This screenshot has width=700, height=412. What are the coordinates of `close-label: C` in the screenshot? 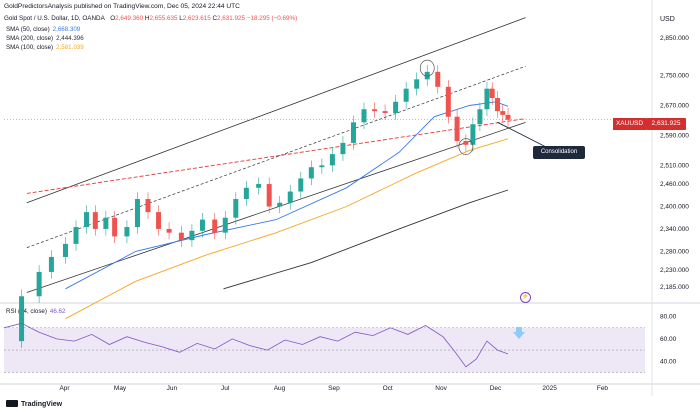 It's located at (215, 18).